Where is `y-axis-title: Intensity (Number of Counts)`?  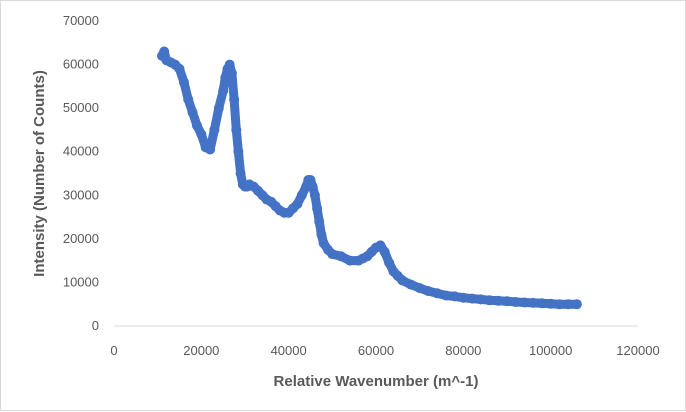 y-axis-title: Intensity (Number of Counts) is located at coordinates (39, 173).